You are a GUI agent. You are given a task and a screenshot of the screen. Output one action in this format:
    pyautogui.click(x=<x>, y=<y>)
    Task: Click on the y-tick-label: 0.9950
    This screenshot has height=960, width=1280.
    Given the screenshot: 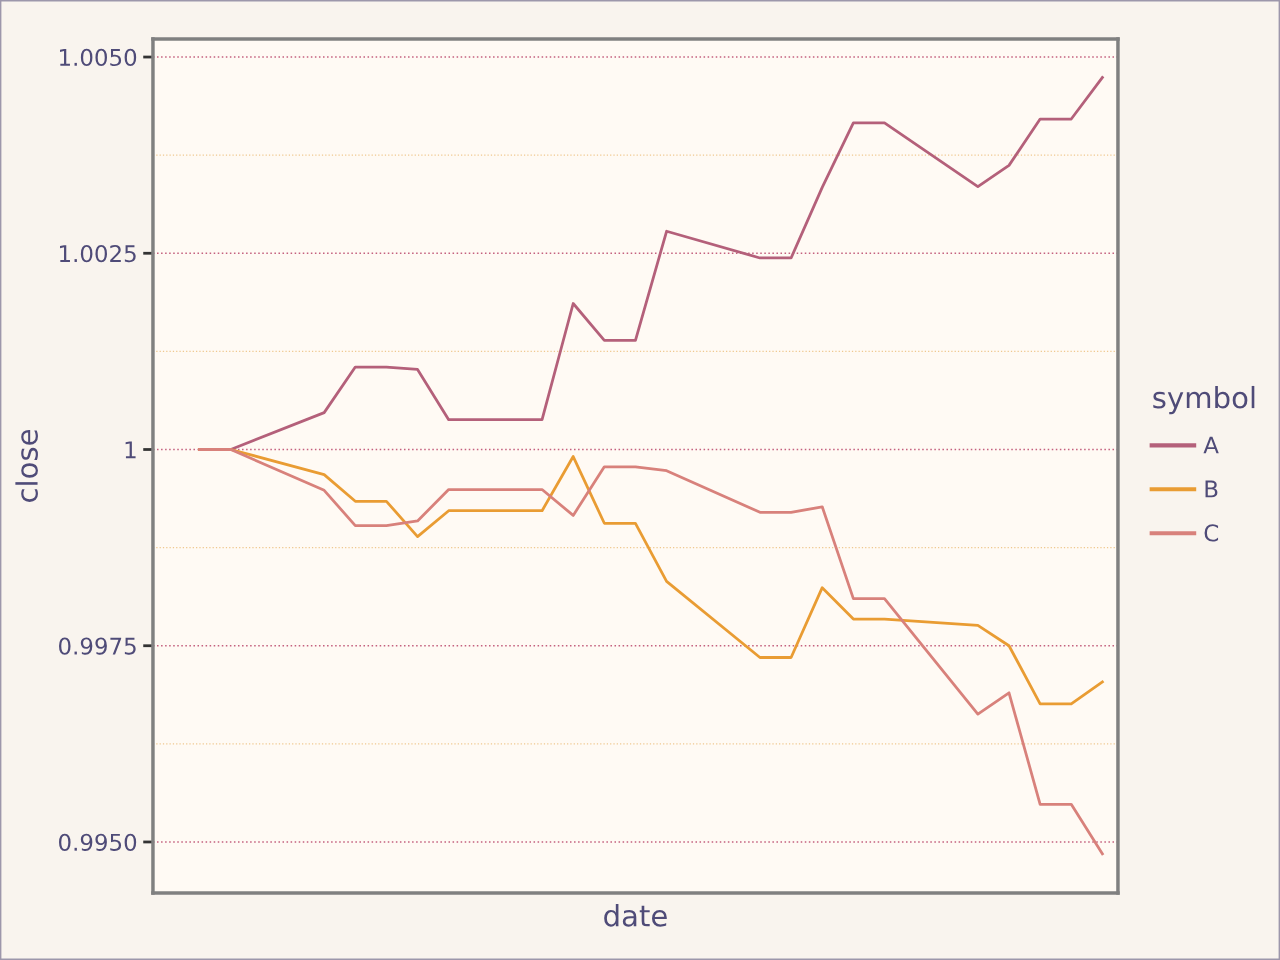 What is the action you would take?
    pyautogui.click(x=98, y=842)
    